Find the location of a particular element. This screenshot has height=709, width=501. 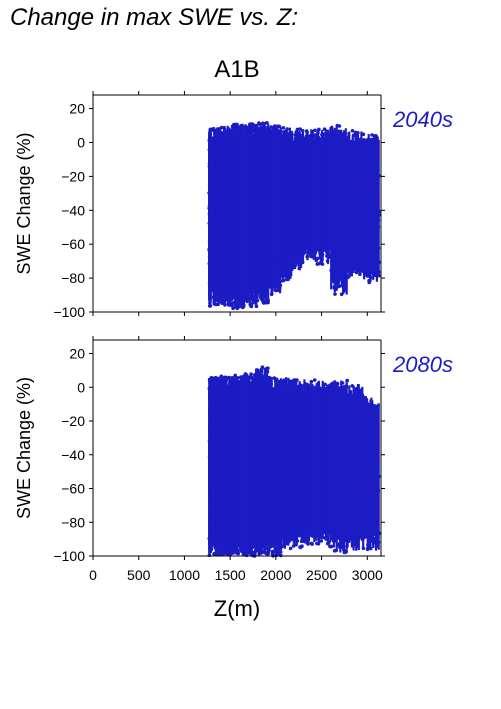

y-tick-label: −20 is located at coordinates (73, 176).